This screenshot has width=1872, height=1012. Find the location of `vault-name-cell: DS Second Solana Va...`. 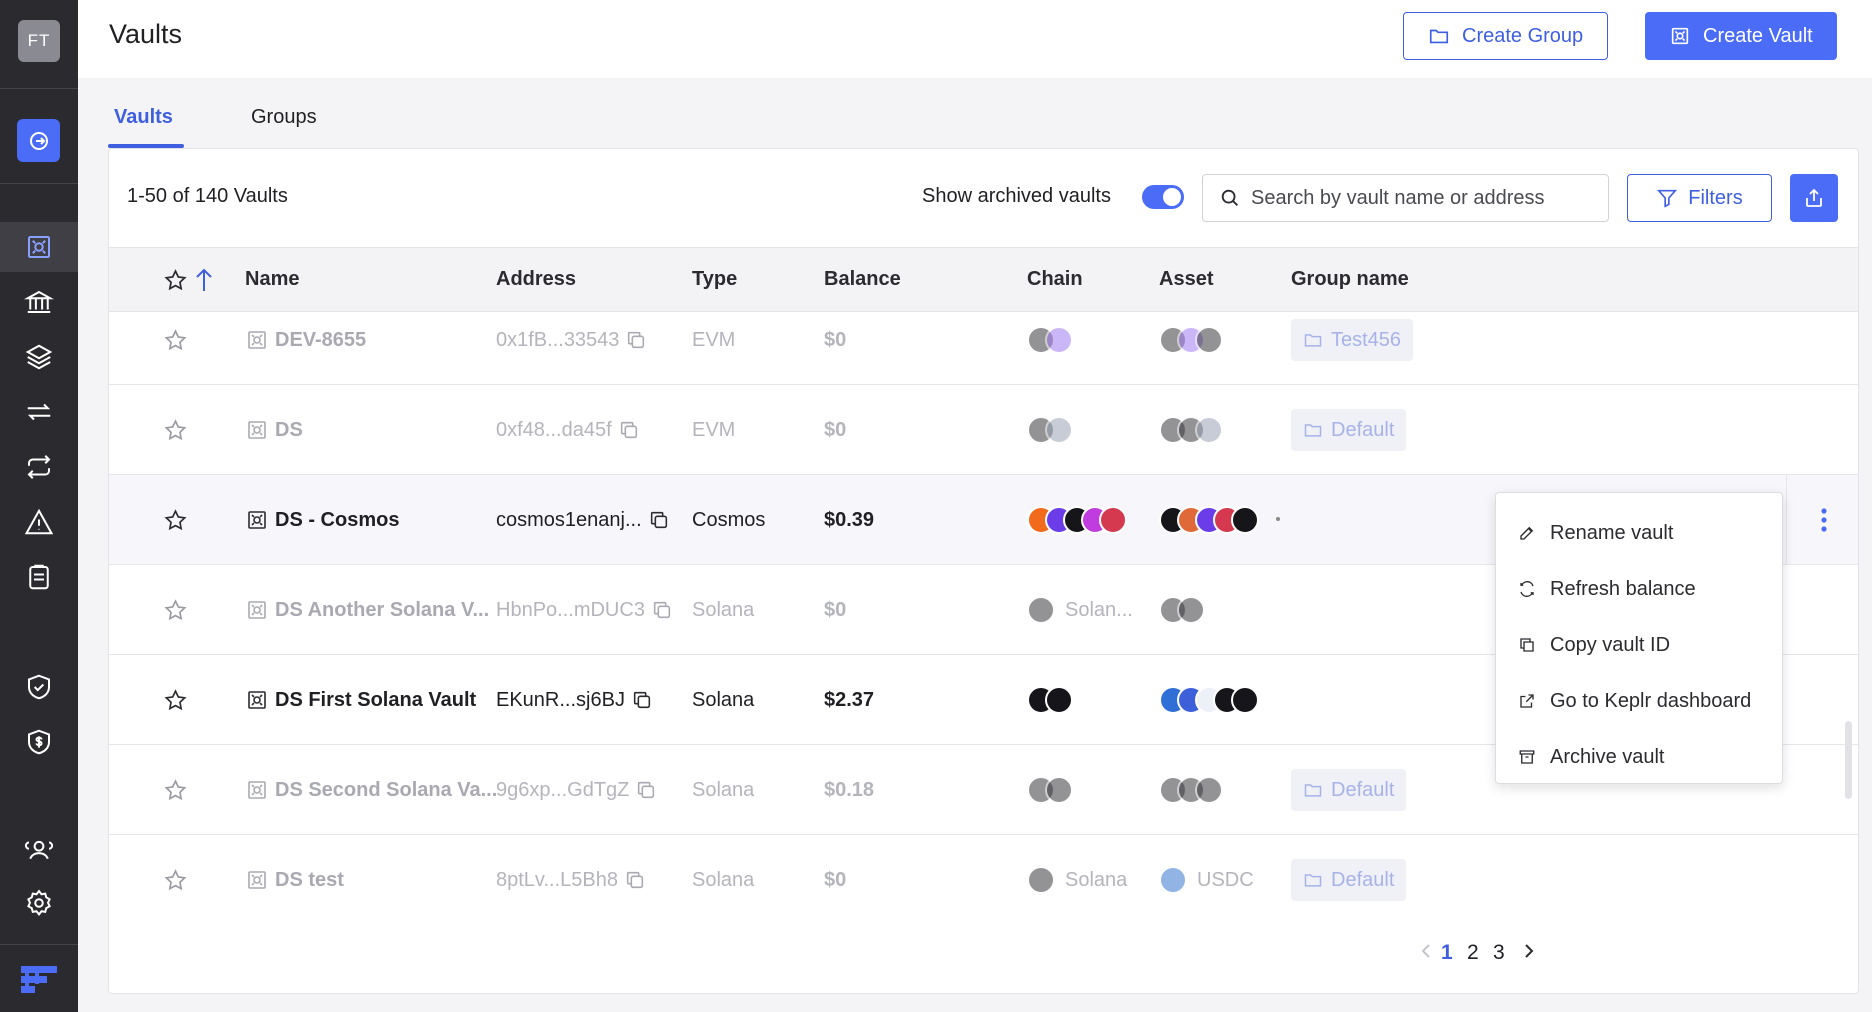

vault-name-cell: DS Second Solana Va... is located at coordinates (371, 790).